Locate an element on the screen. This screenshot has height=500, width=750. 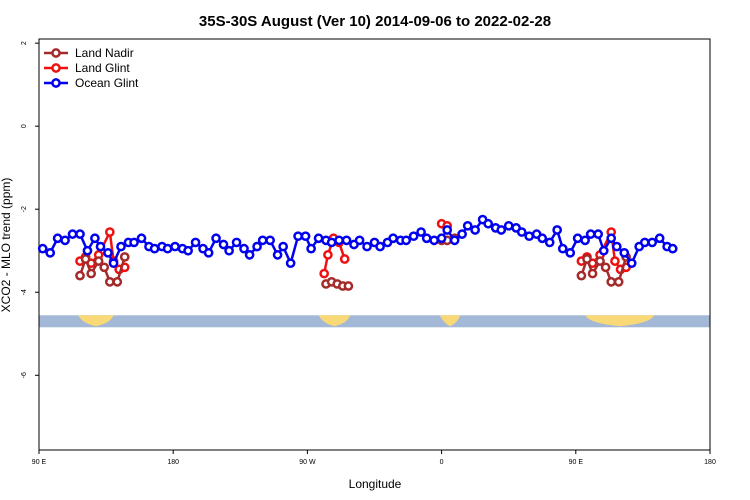
legend-marker-ocean-glint is located at coordinates (56, 83).